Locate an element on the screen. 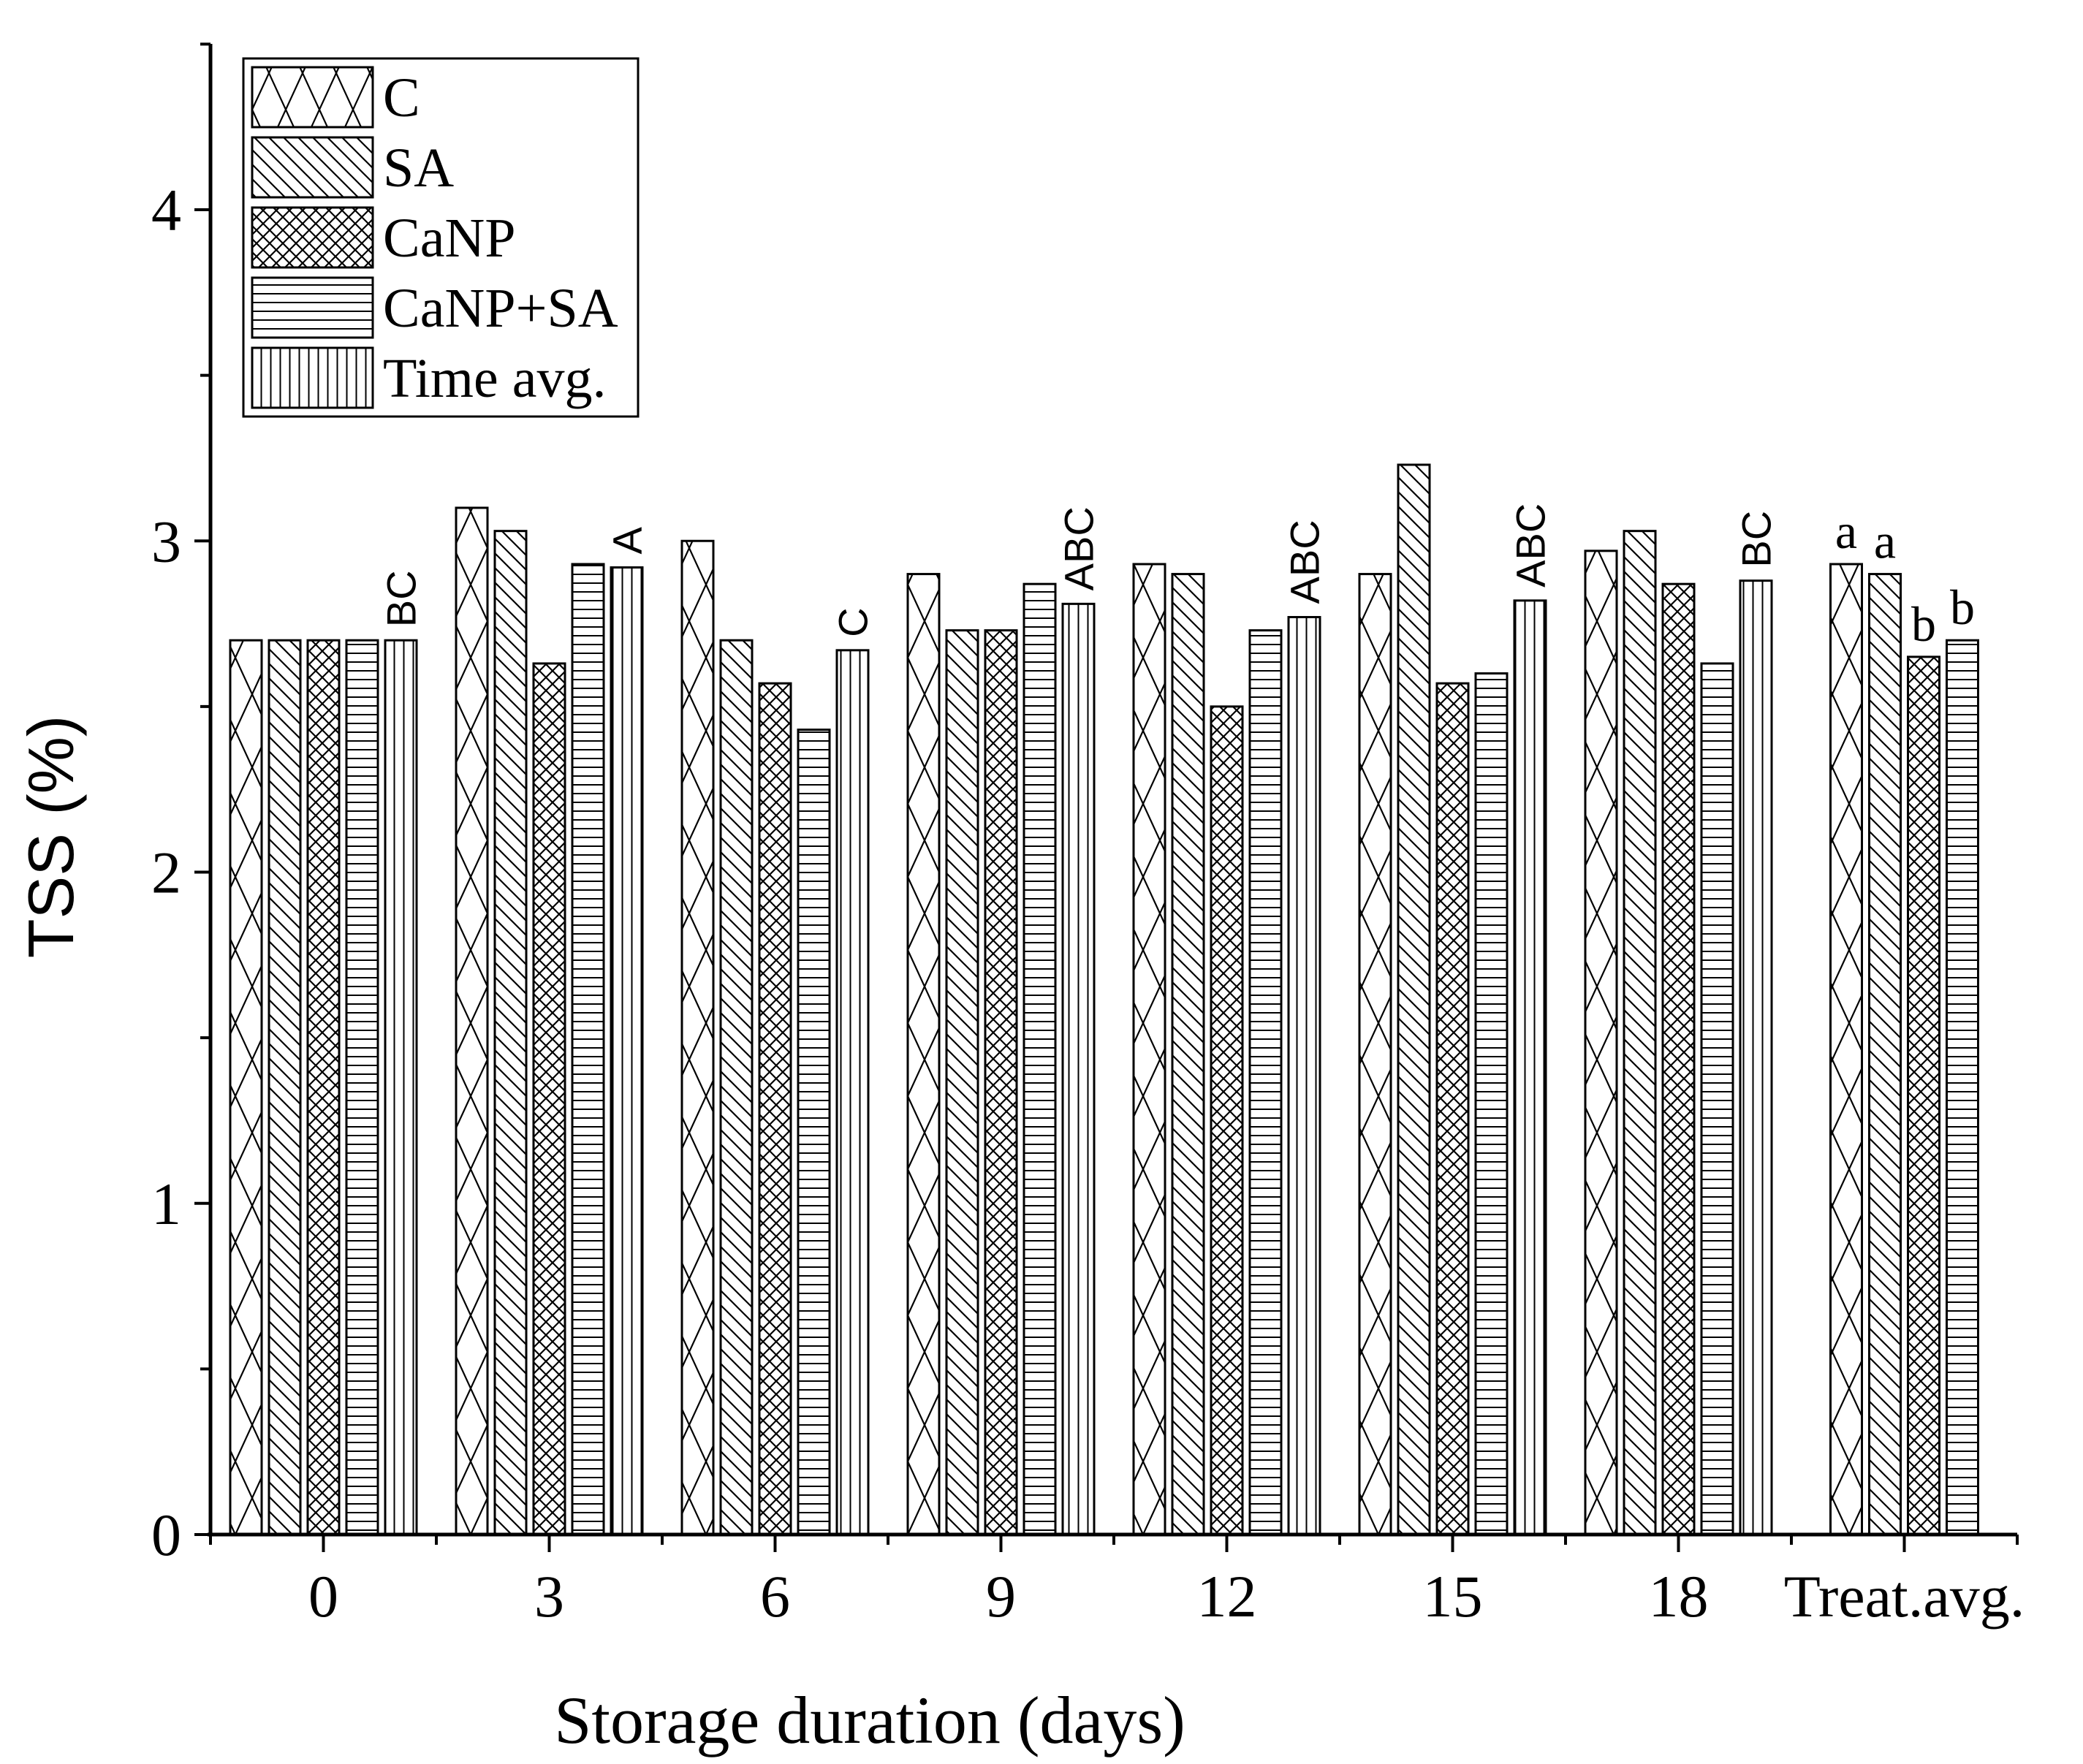 Image resolution: width=2083 pixels, height=1764 pixels. legend-label: SA is located at coordinates (418, 168).